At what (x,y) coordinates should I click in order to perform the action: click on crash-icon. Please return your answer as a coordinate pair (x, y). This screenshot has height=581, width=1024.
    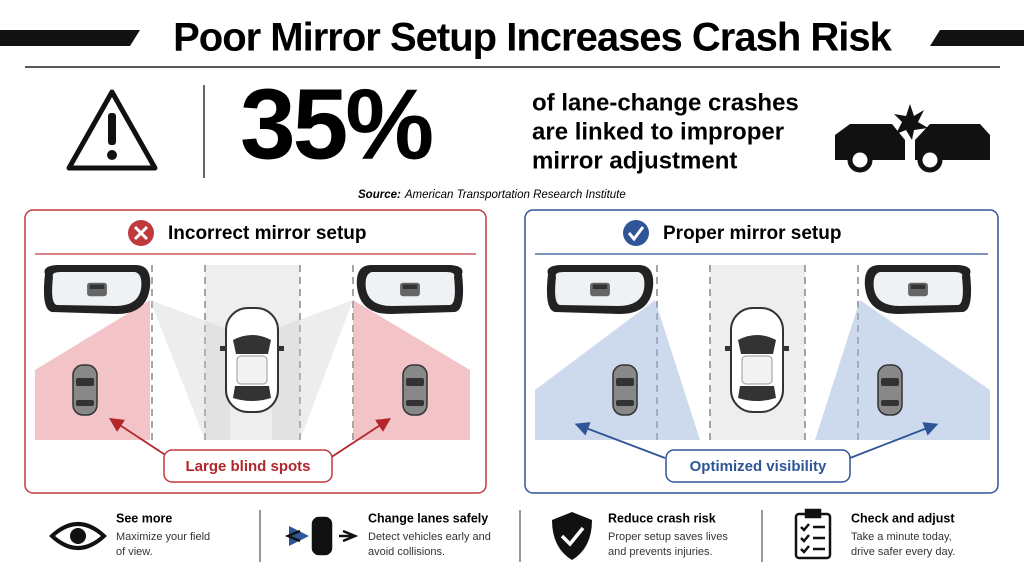
    Looking at the image, I should click on (912, 138).